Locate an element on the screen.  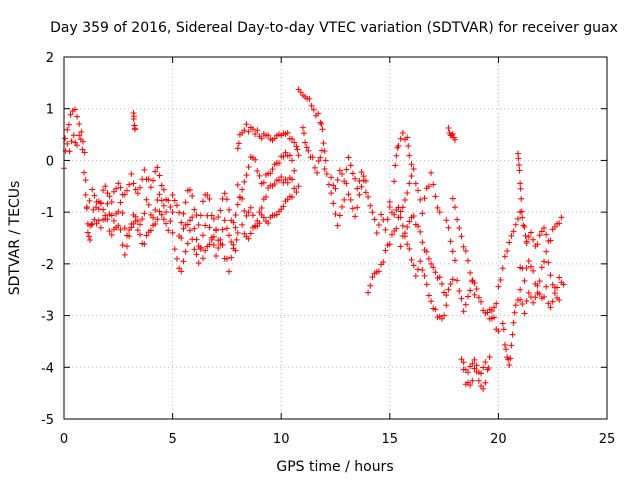
y-tick-label: 2 is located at coordinates (50, 58).